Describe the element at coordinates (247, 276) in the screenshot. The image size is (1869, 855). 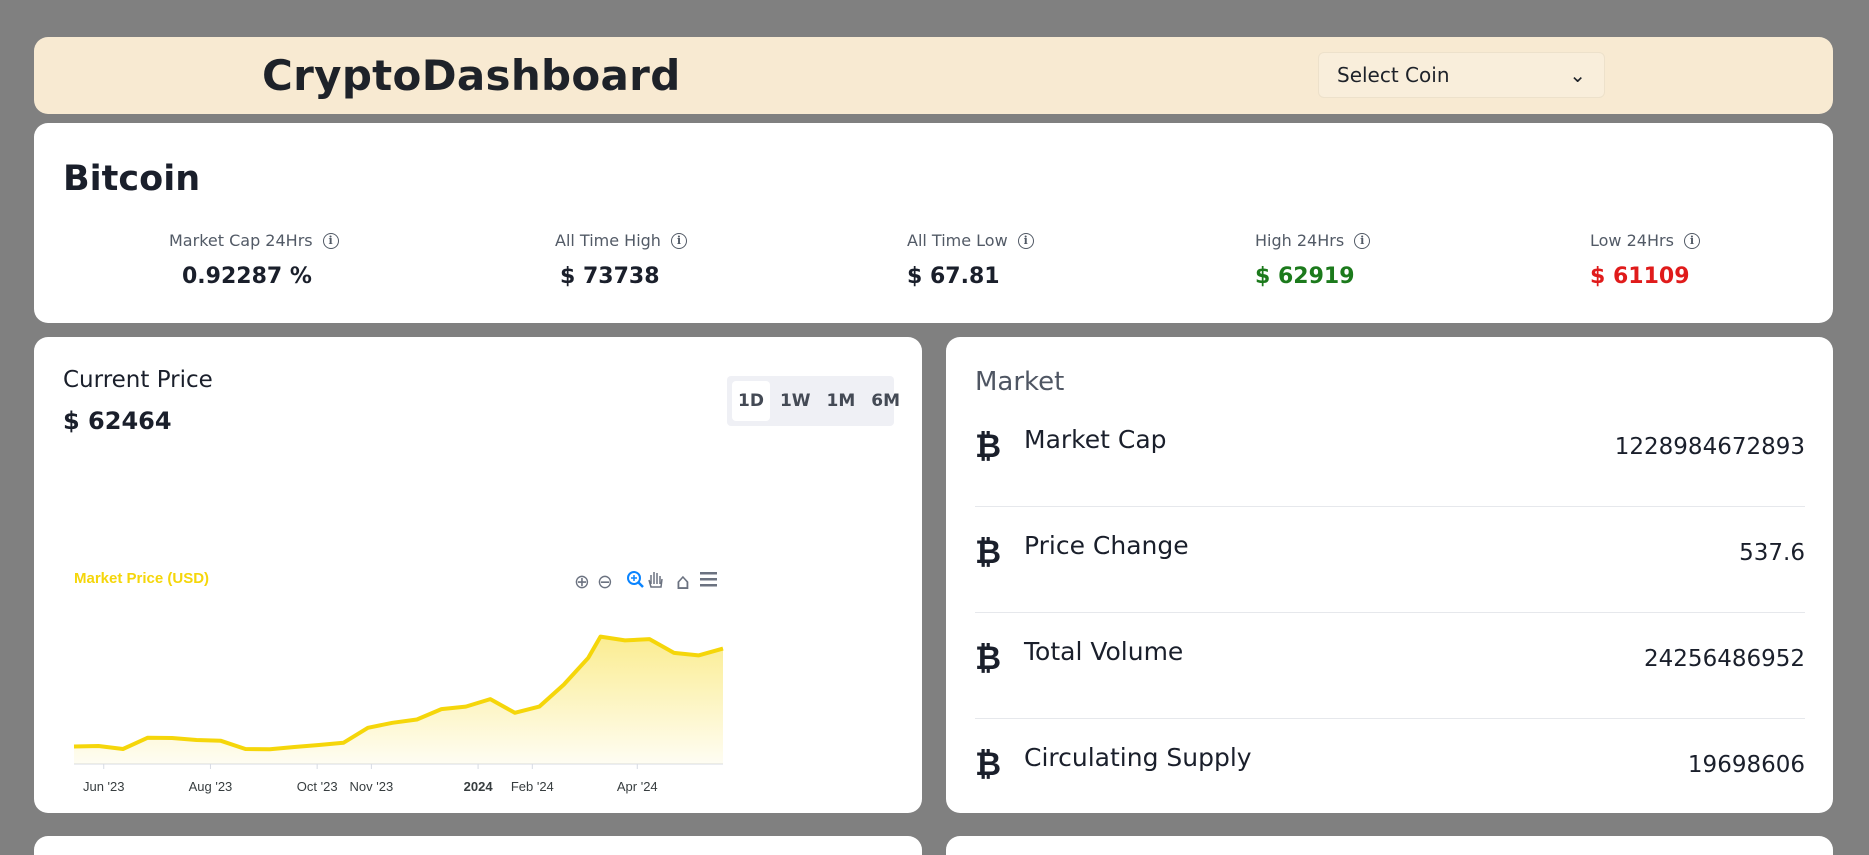
I see `stat-value: 0.92287 %` at that location.